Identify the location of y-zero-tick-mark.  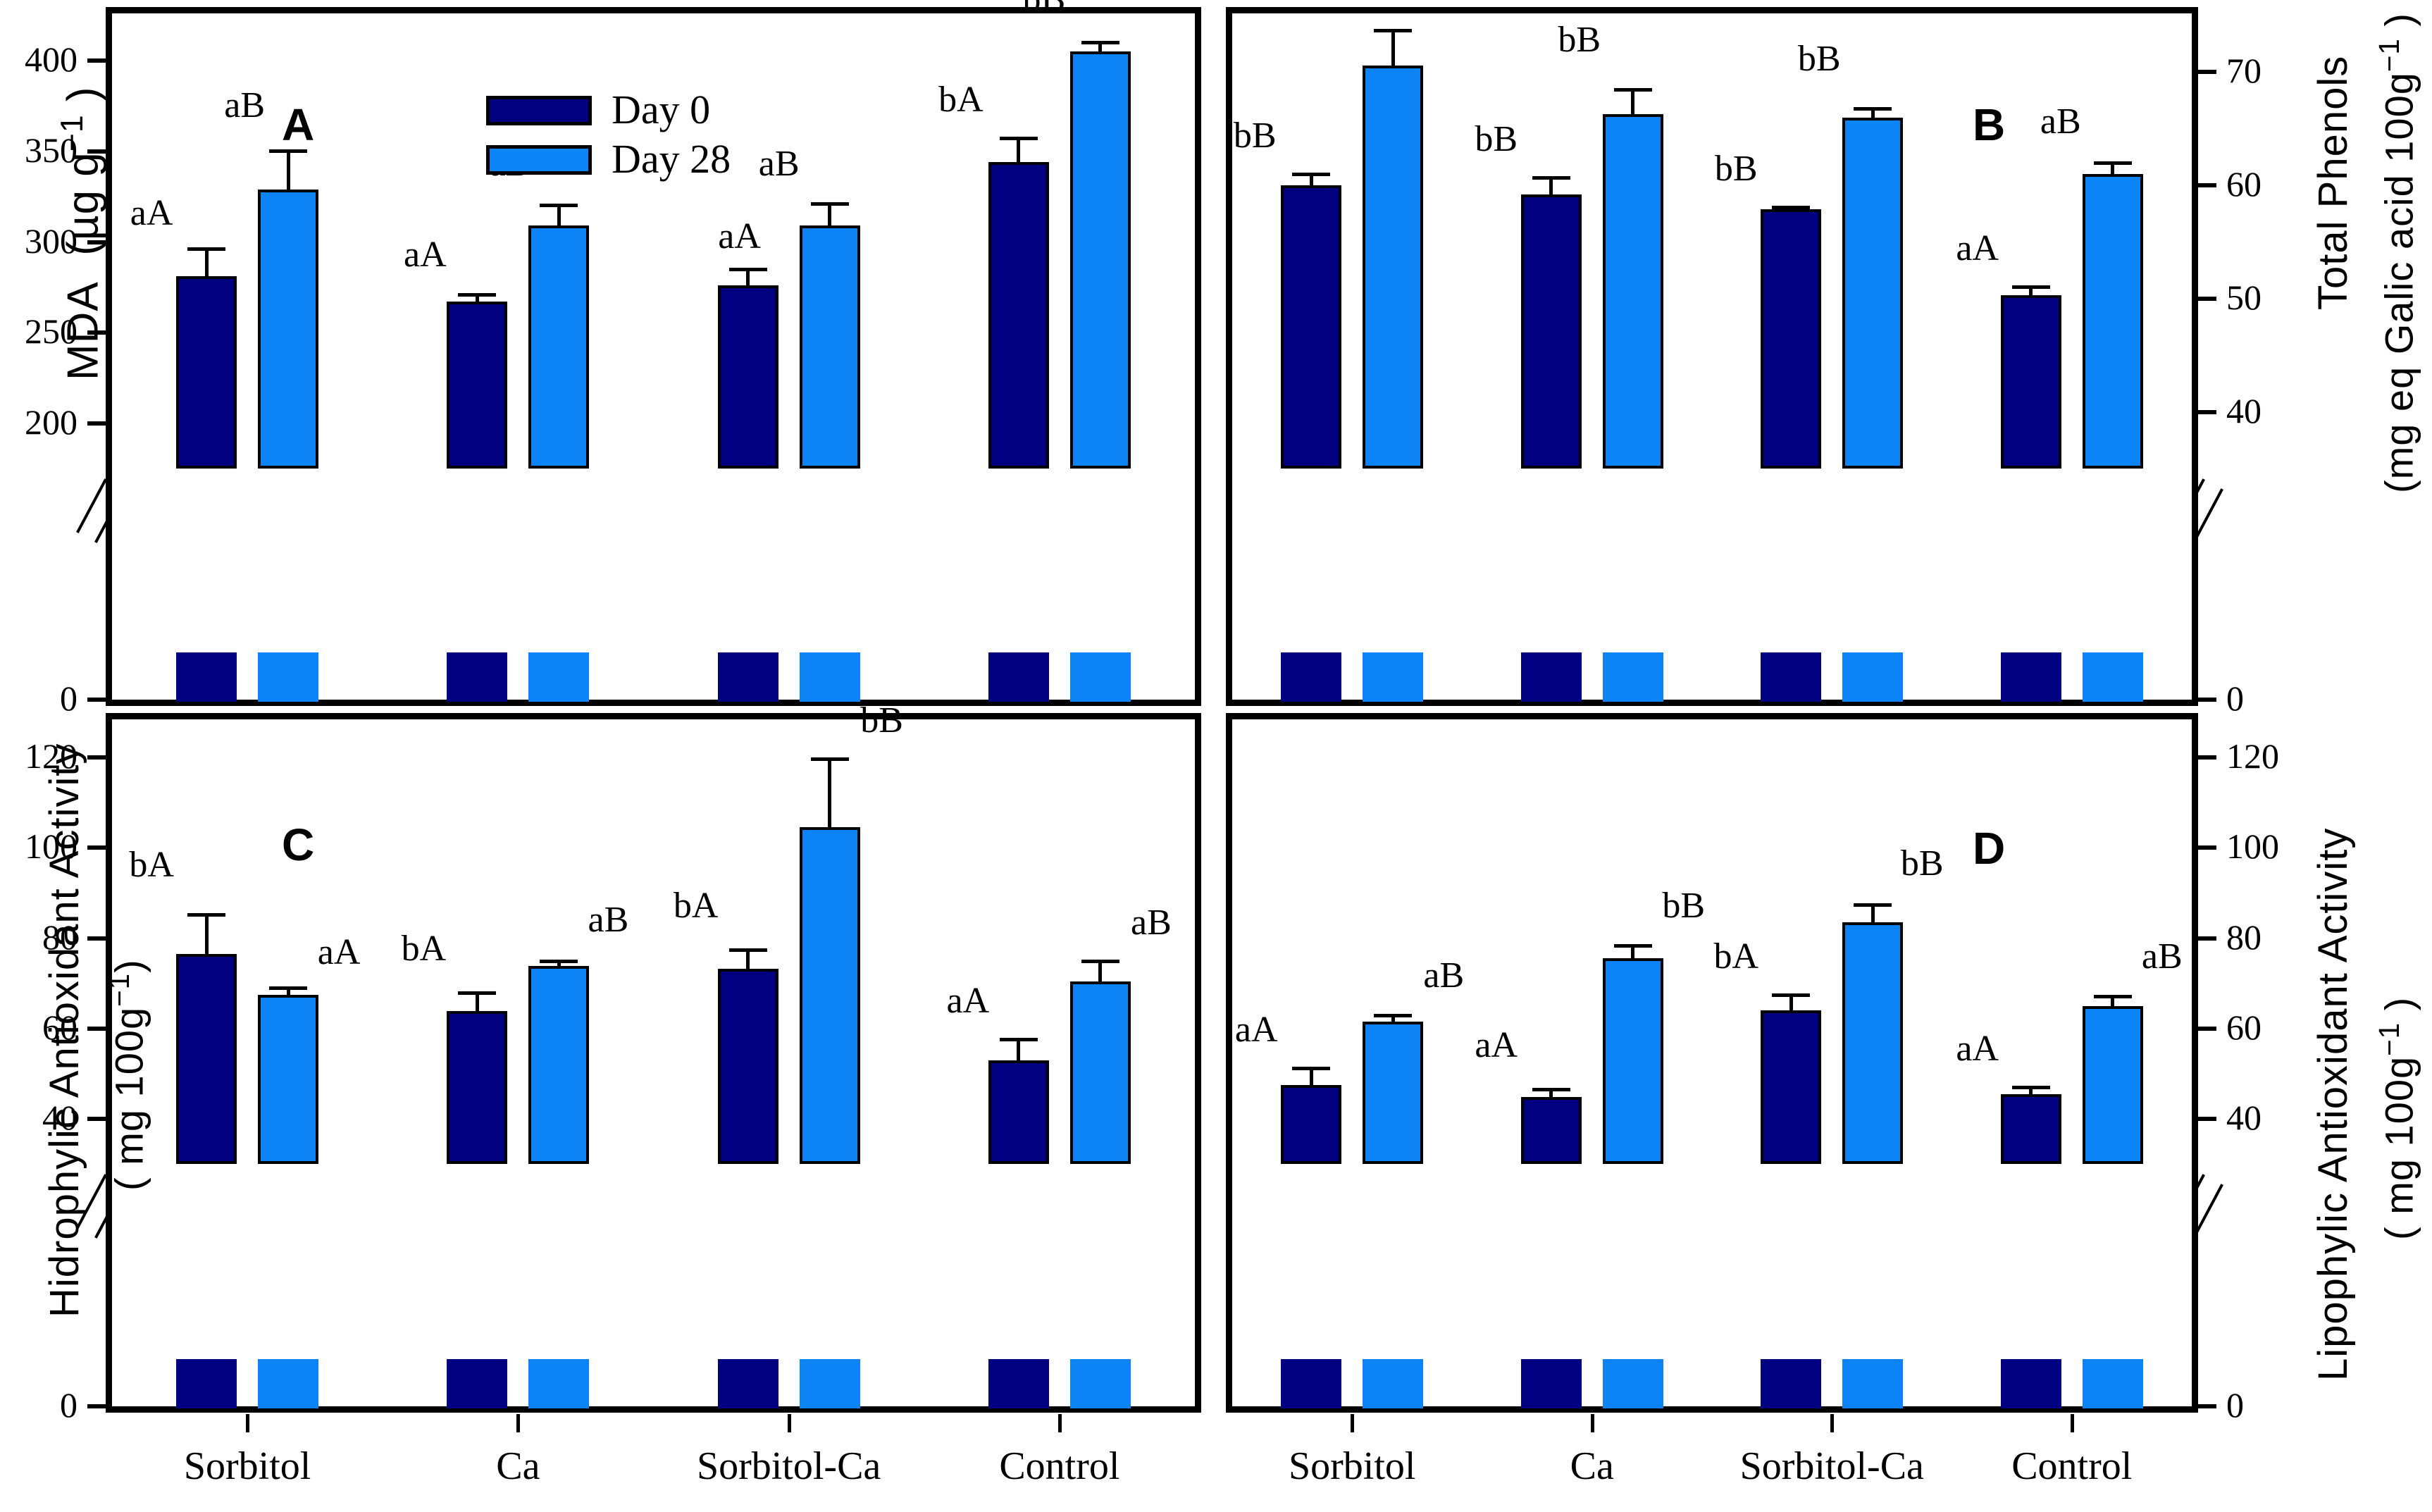
(2207, 1406).